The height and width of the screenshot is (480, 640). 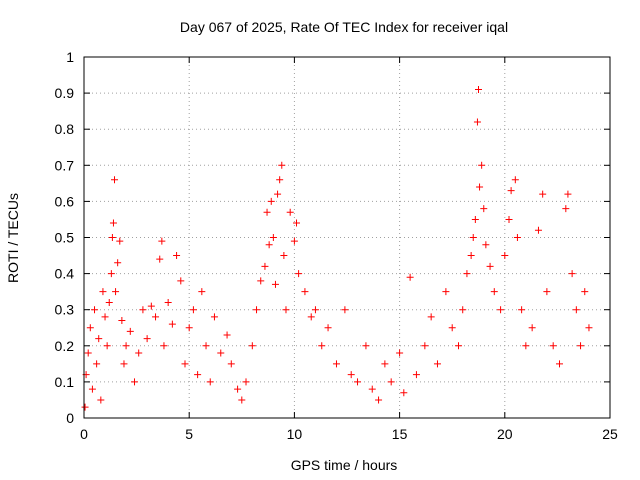 I want to click on x-tick-label: 10, so click(x=295, y=434).